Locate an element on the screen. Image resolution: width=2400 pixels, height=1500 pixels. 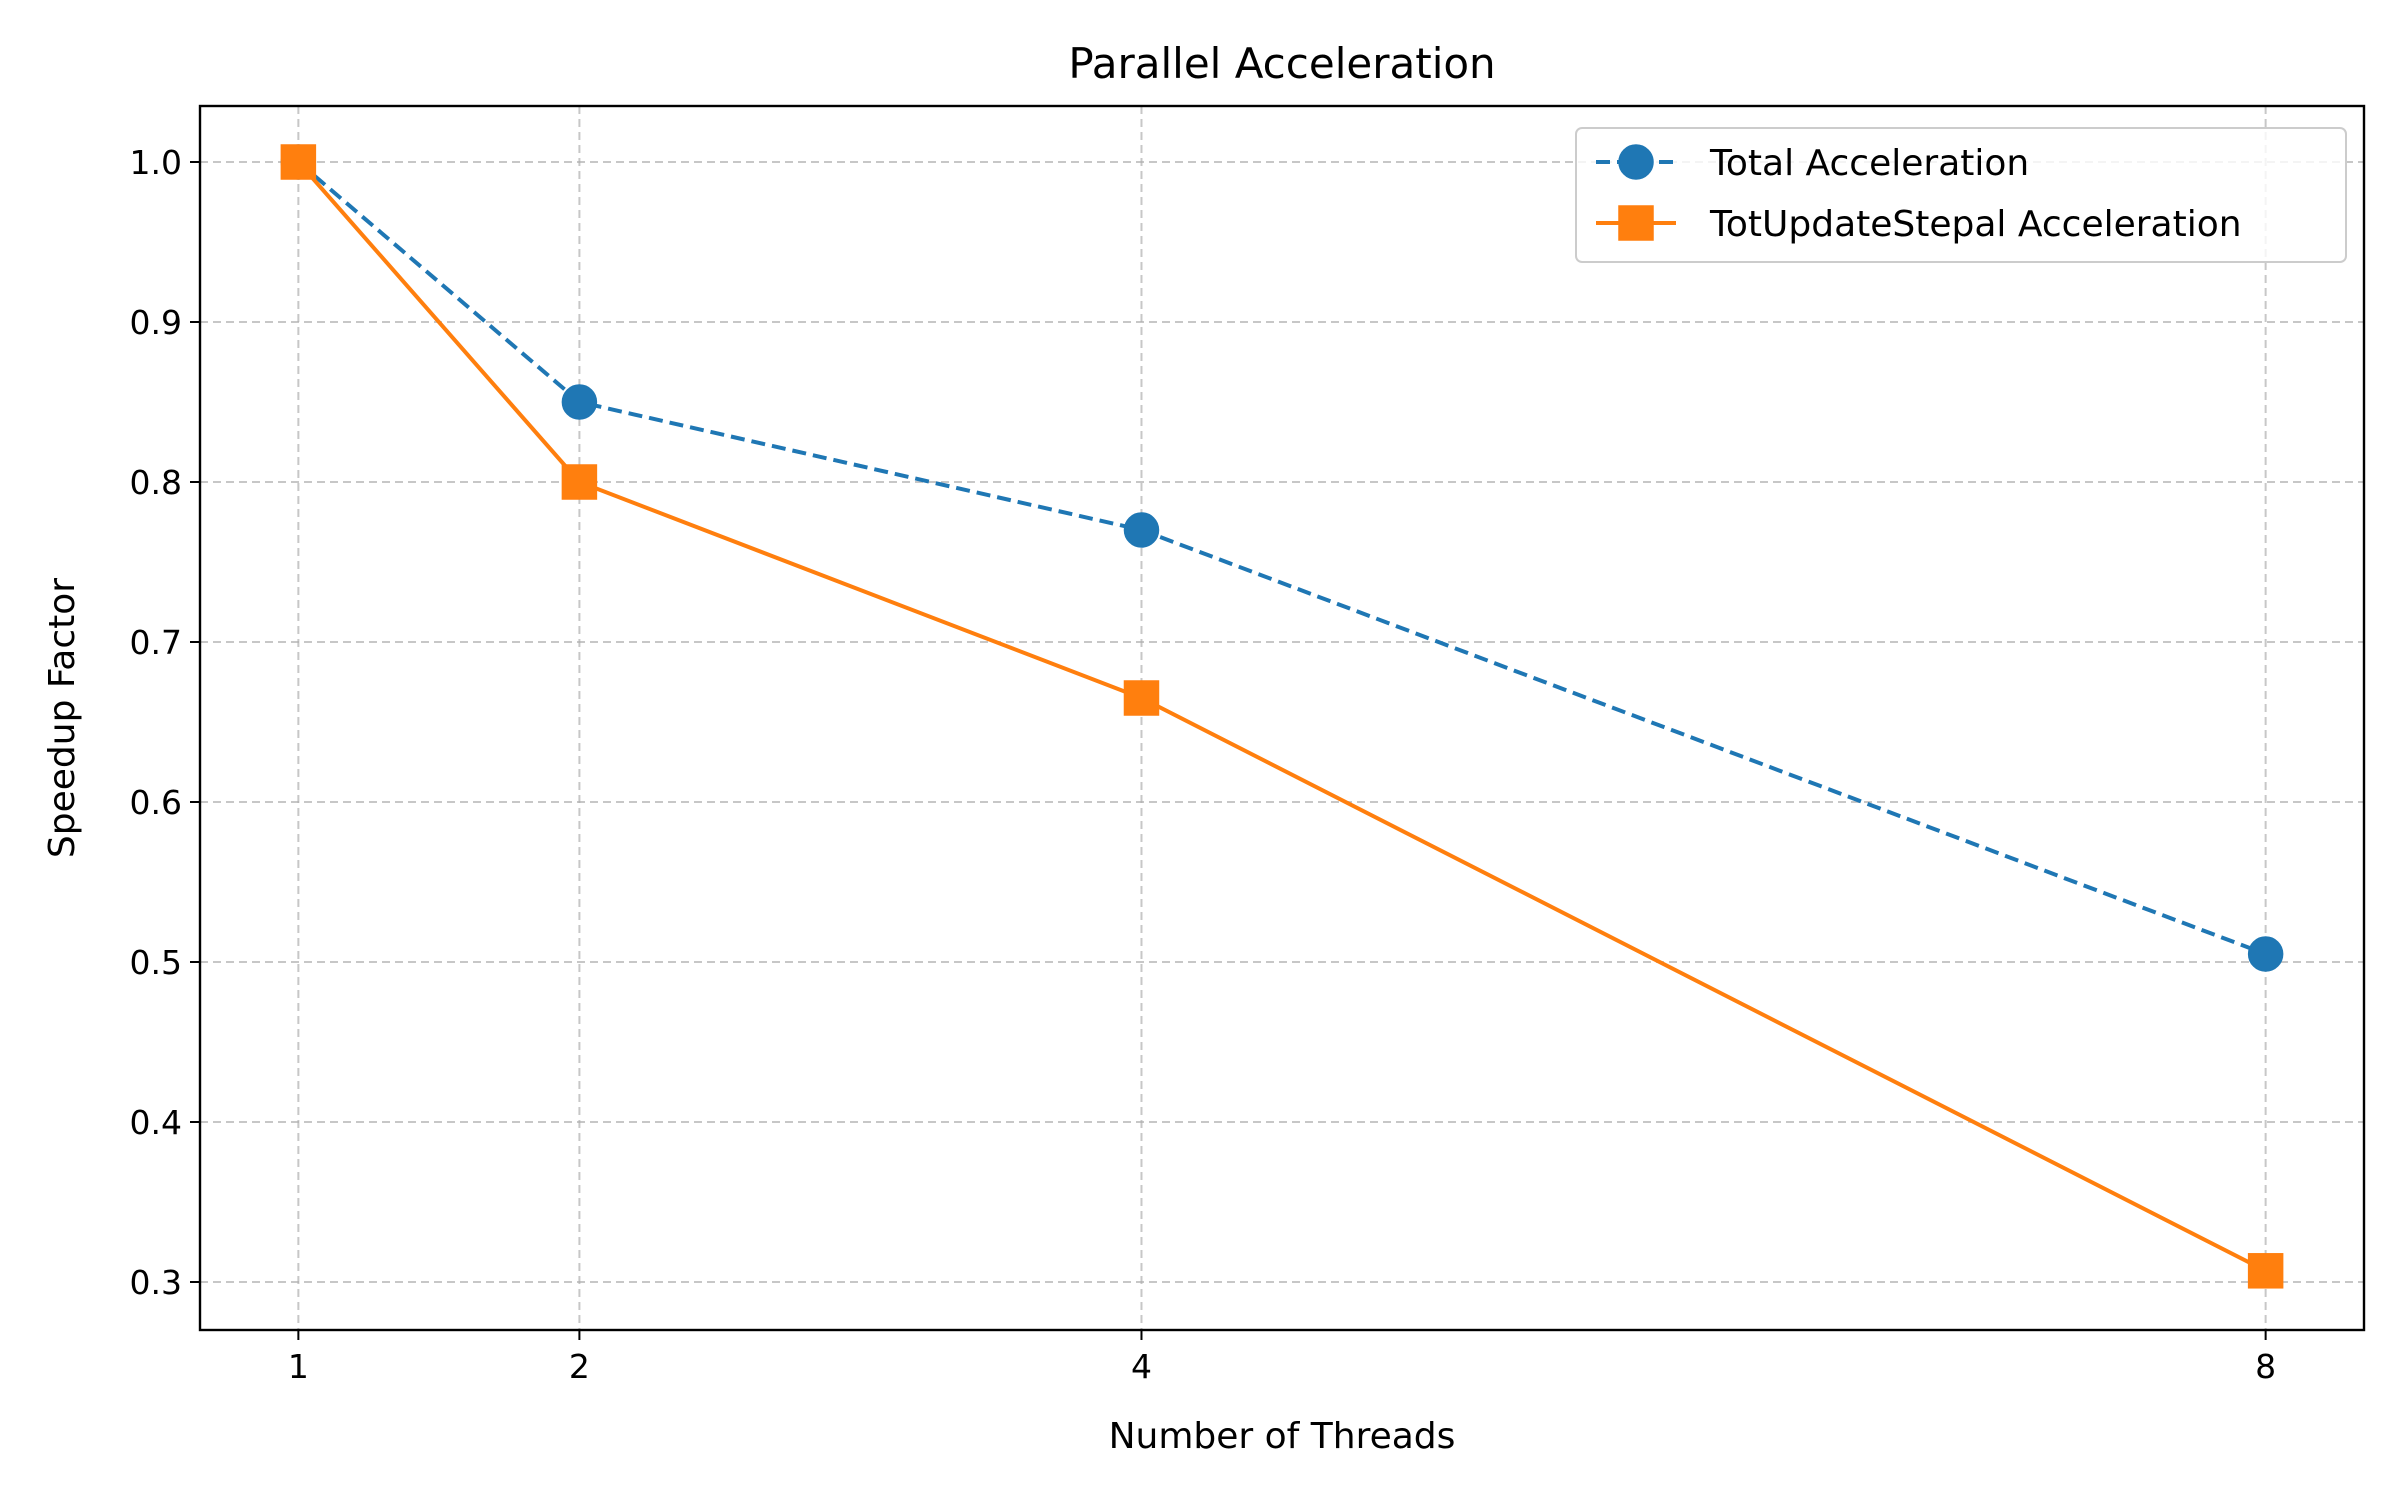
y-tick-label: 0.7 is located at coordinates (156, 642).